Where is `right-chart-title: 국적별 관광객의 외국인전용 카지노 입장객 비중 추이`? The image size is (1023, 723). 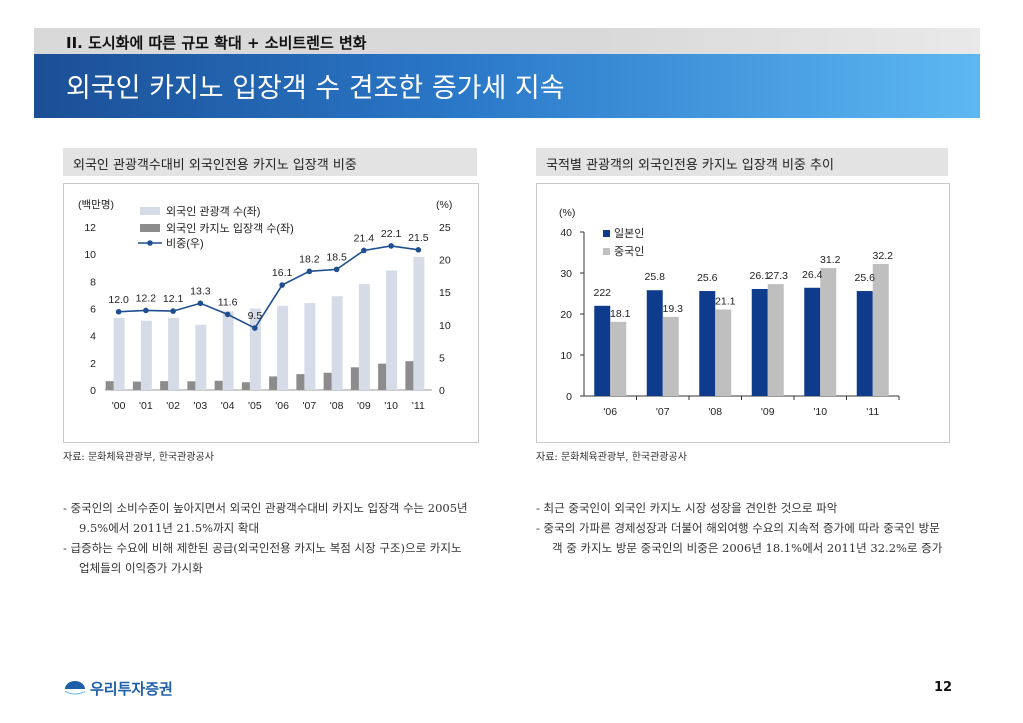 right-chart-title: 국적별 관광객의 외국인전용 카지노 입장객 비중 추이 is located at coordinates (690, 165).